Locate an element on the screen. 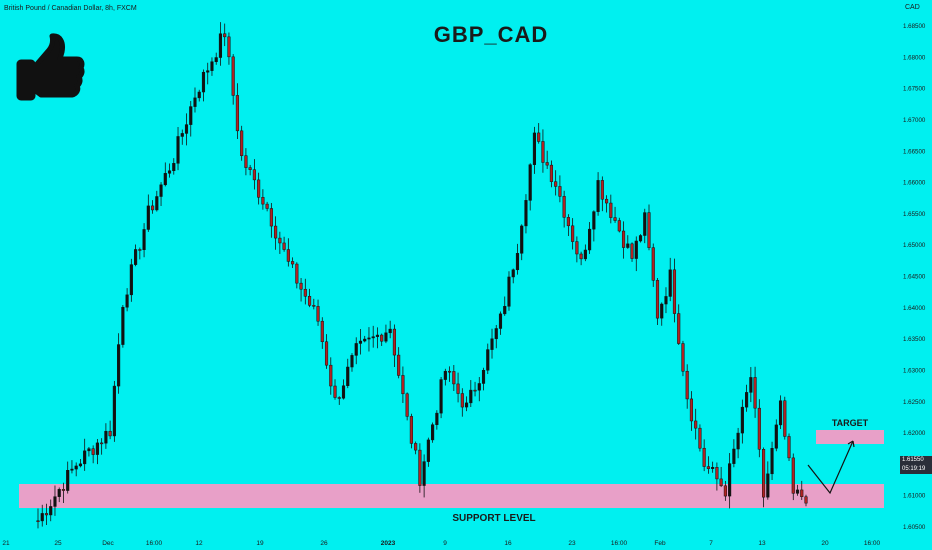  y-tick-label: 1.64000 is located at coordinates (914, 308).